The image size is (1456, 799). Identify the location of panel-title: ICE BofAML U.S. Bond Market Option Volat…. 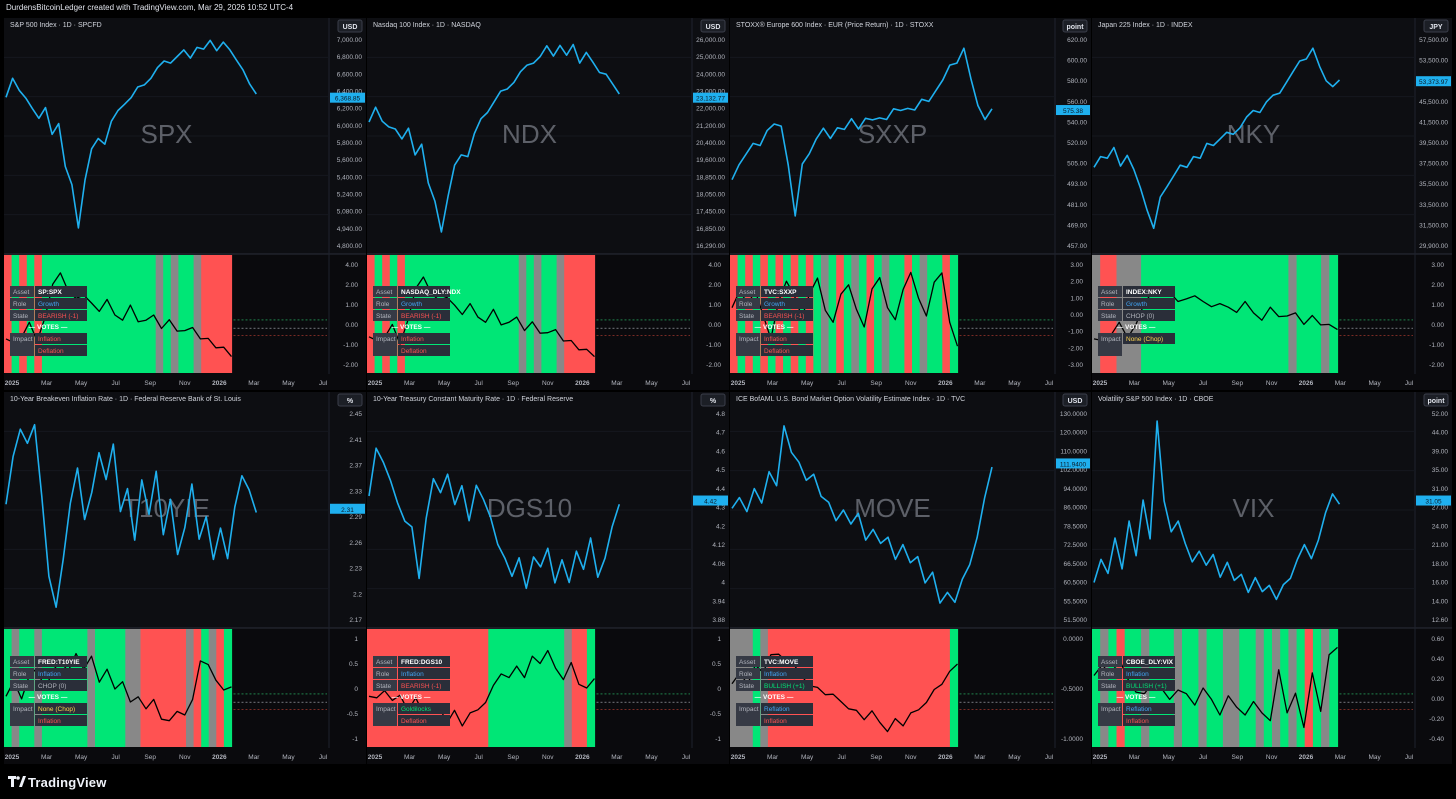
(850, 399).